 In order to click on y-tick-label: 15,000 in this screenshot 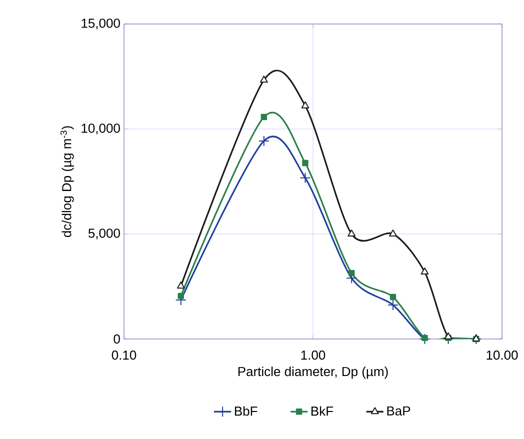, I will do `click(101, 24)`.